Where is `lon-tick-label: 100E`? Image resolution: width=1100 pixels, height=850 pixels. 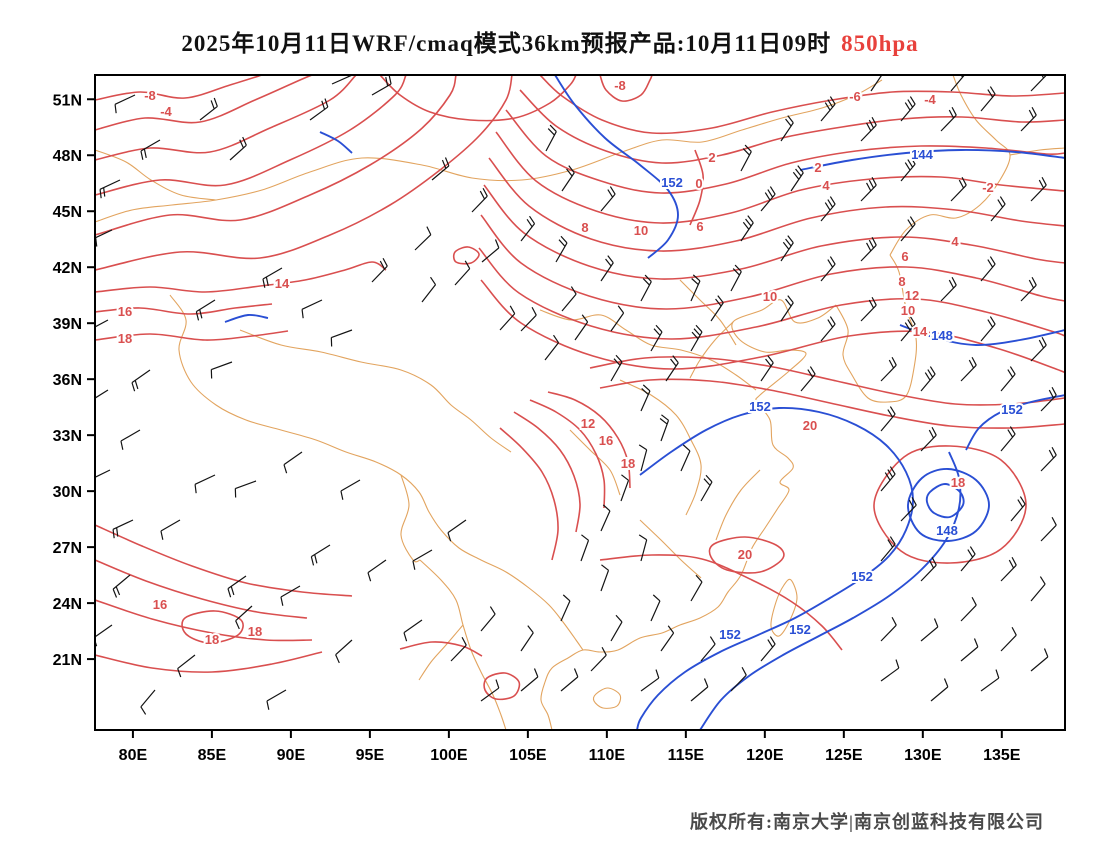 lon-tick-label: 100E is located at coordinates (449, 755).